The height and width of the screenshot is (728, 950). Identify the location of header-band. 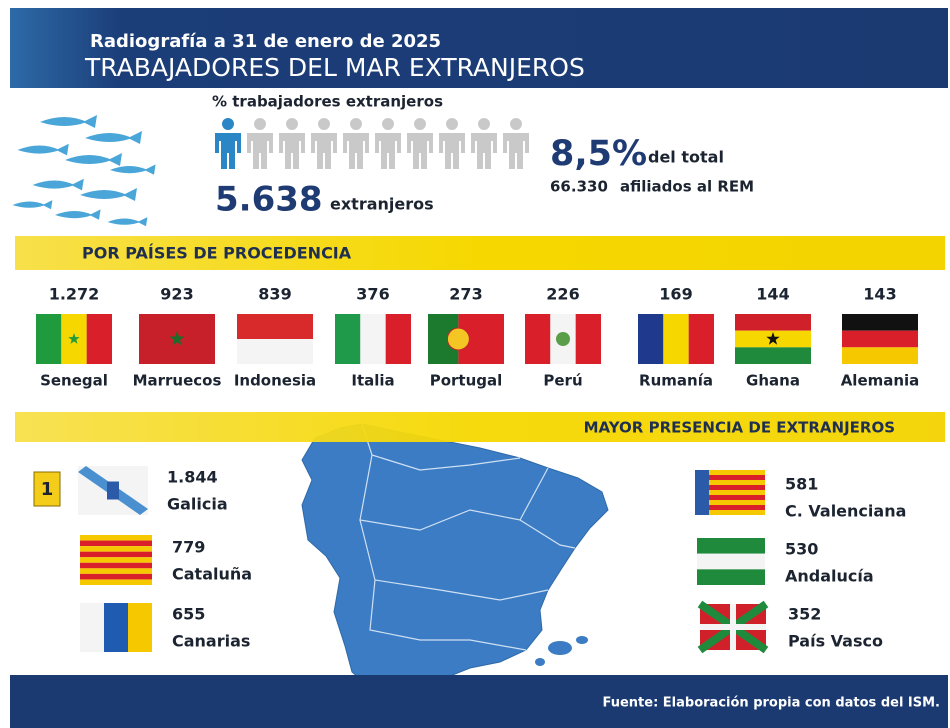
(479, 48).